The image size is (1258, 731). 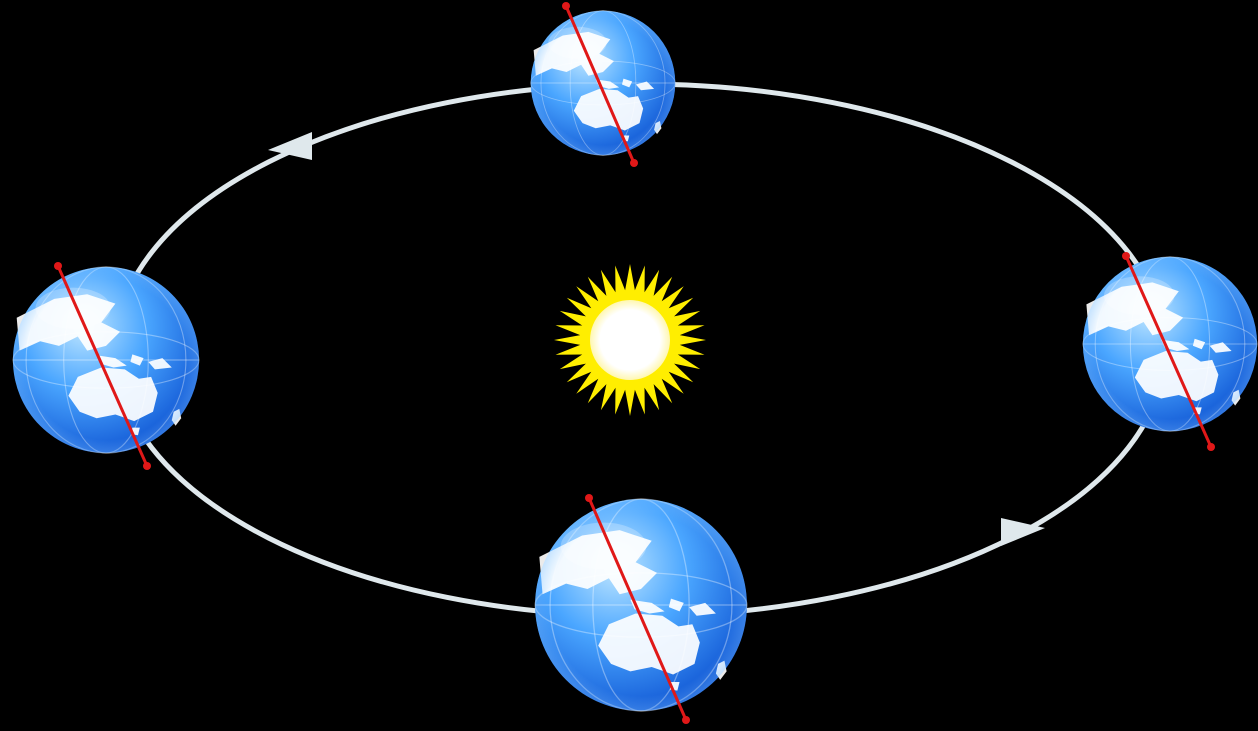 I want to click on sun-icon, so click(x=630, y=340).